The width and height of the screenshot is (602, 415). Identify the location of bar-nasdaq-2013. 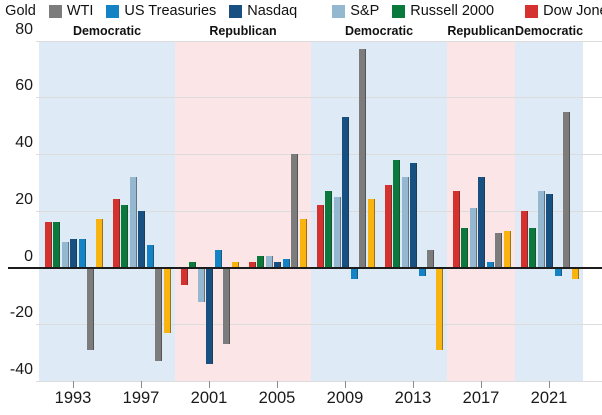
(413, 215).